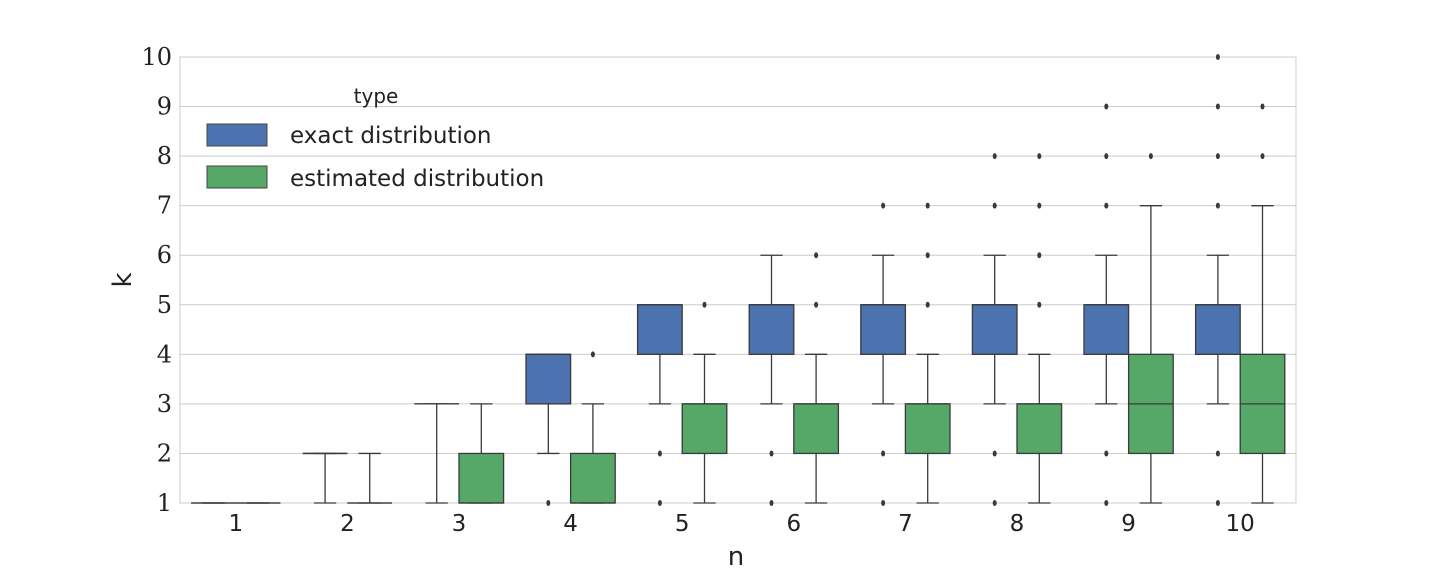 This screenshot has height=576, width=1440. Describe the element at coordinates (436, 453) in the screenshot. I see `box-exact-n3` at that location.